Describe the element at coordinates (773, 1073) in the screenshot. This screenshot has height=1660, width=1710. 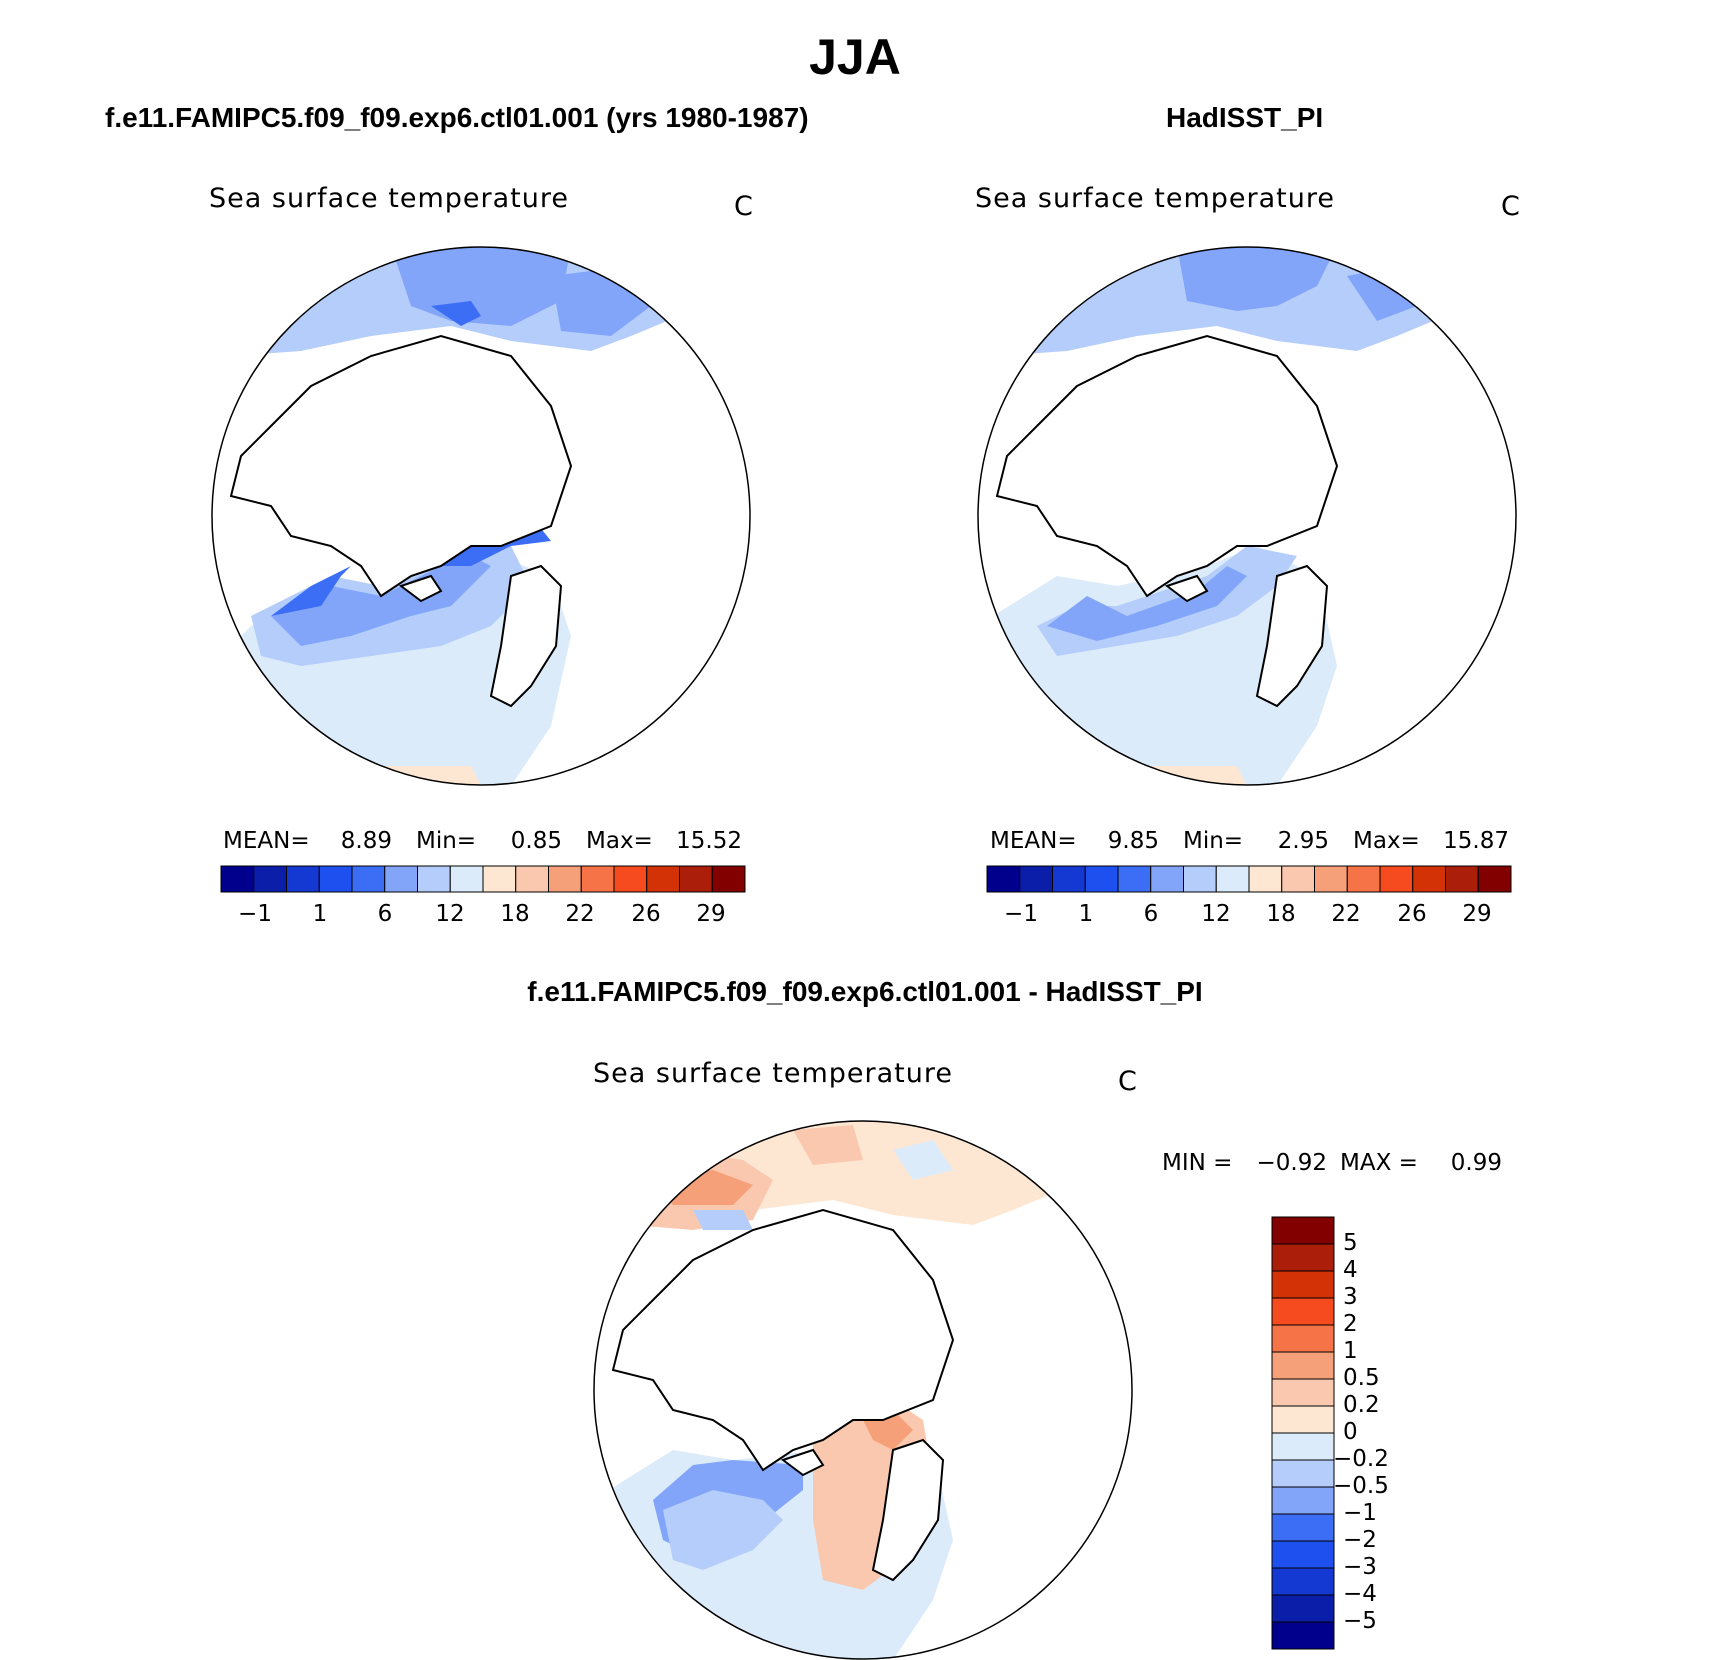
I see `diff-field-label: Sea surface temperature` at that location.